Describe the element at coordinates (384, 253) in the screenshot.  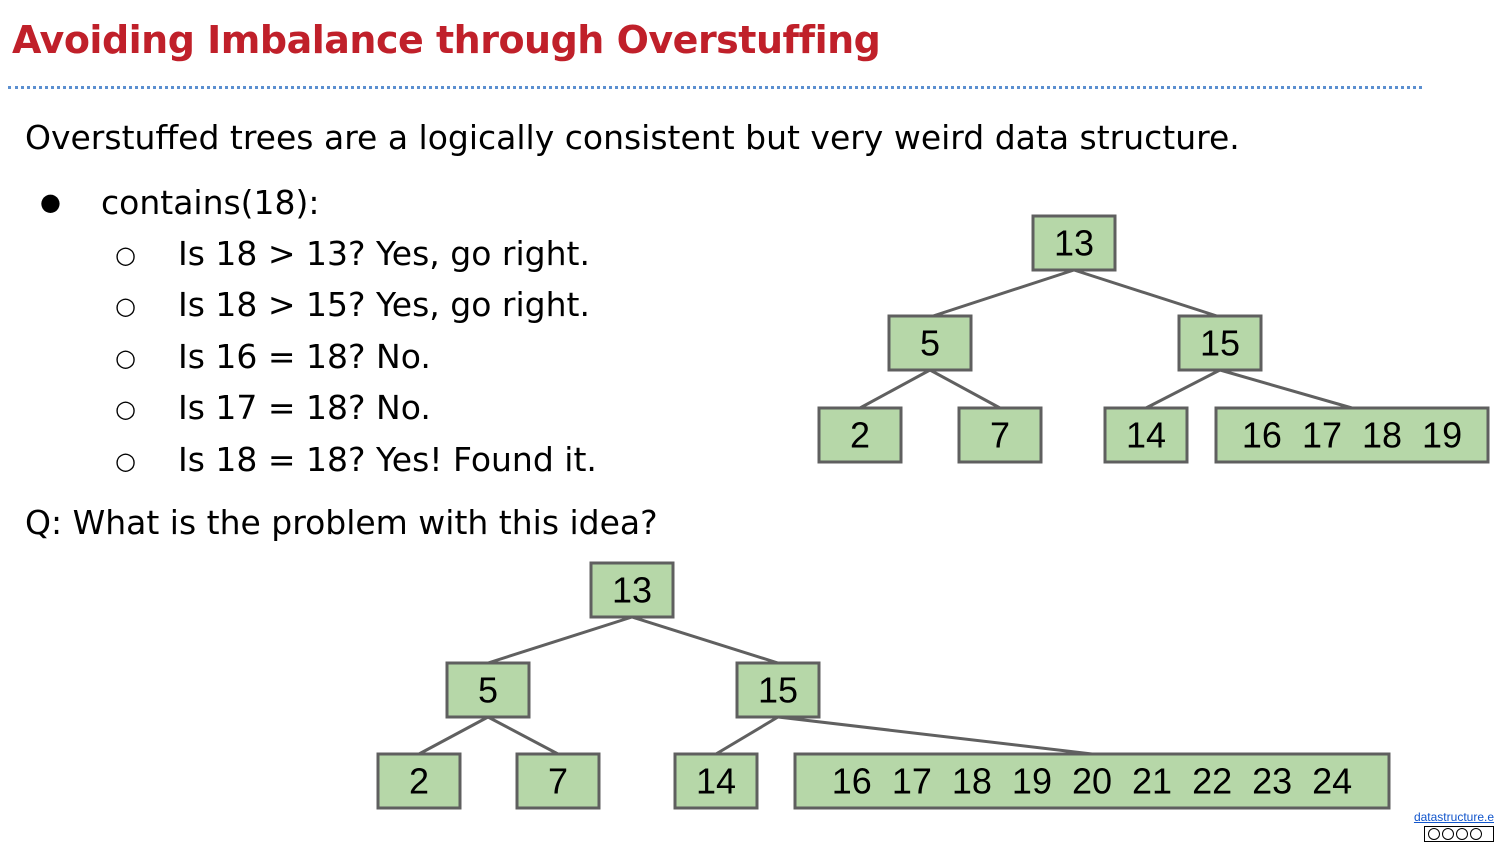
I see `step-1: Is 18 > 13? Yes, go right.` at that location.